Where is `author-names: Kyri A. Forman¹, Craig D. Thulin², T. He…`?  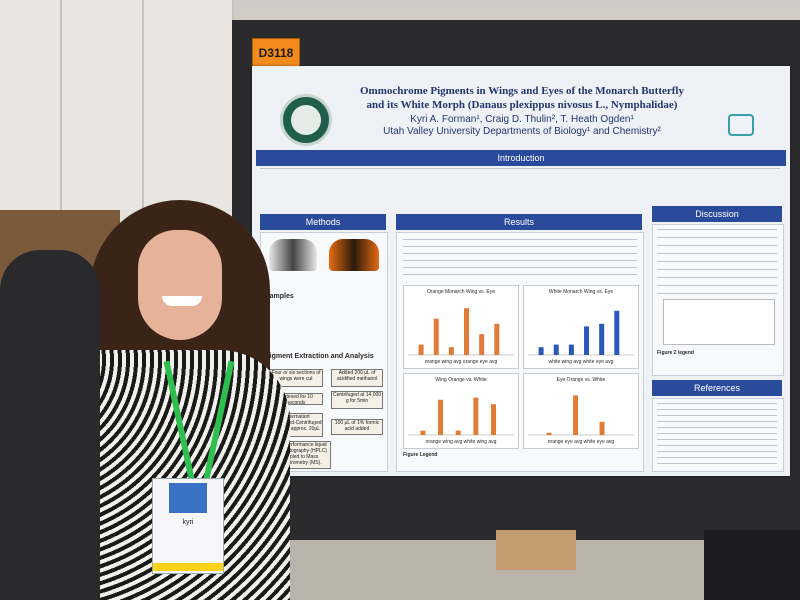 author-names: Kyri A. Forman¹, Craig D. Thulin², T. He… is located at coordinates (522, 119).